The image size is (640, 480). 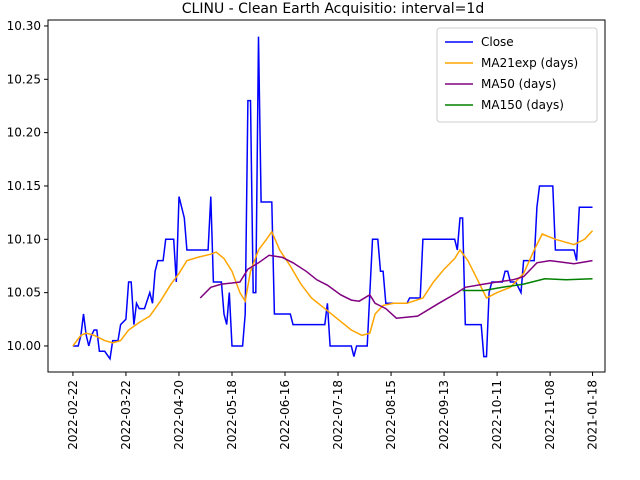 What do you see at coordinates (73, 415) in the screenshot?
I see `x-tick-label: 2022-02-22` at bounding box center [73, 415].